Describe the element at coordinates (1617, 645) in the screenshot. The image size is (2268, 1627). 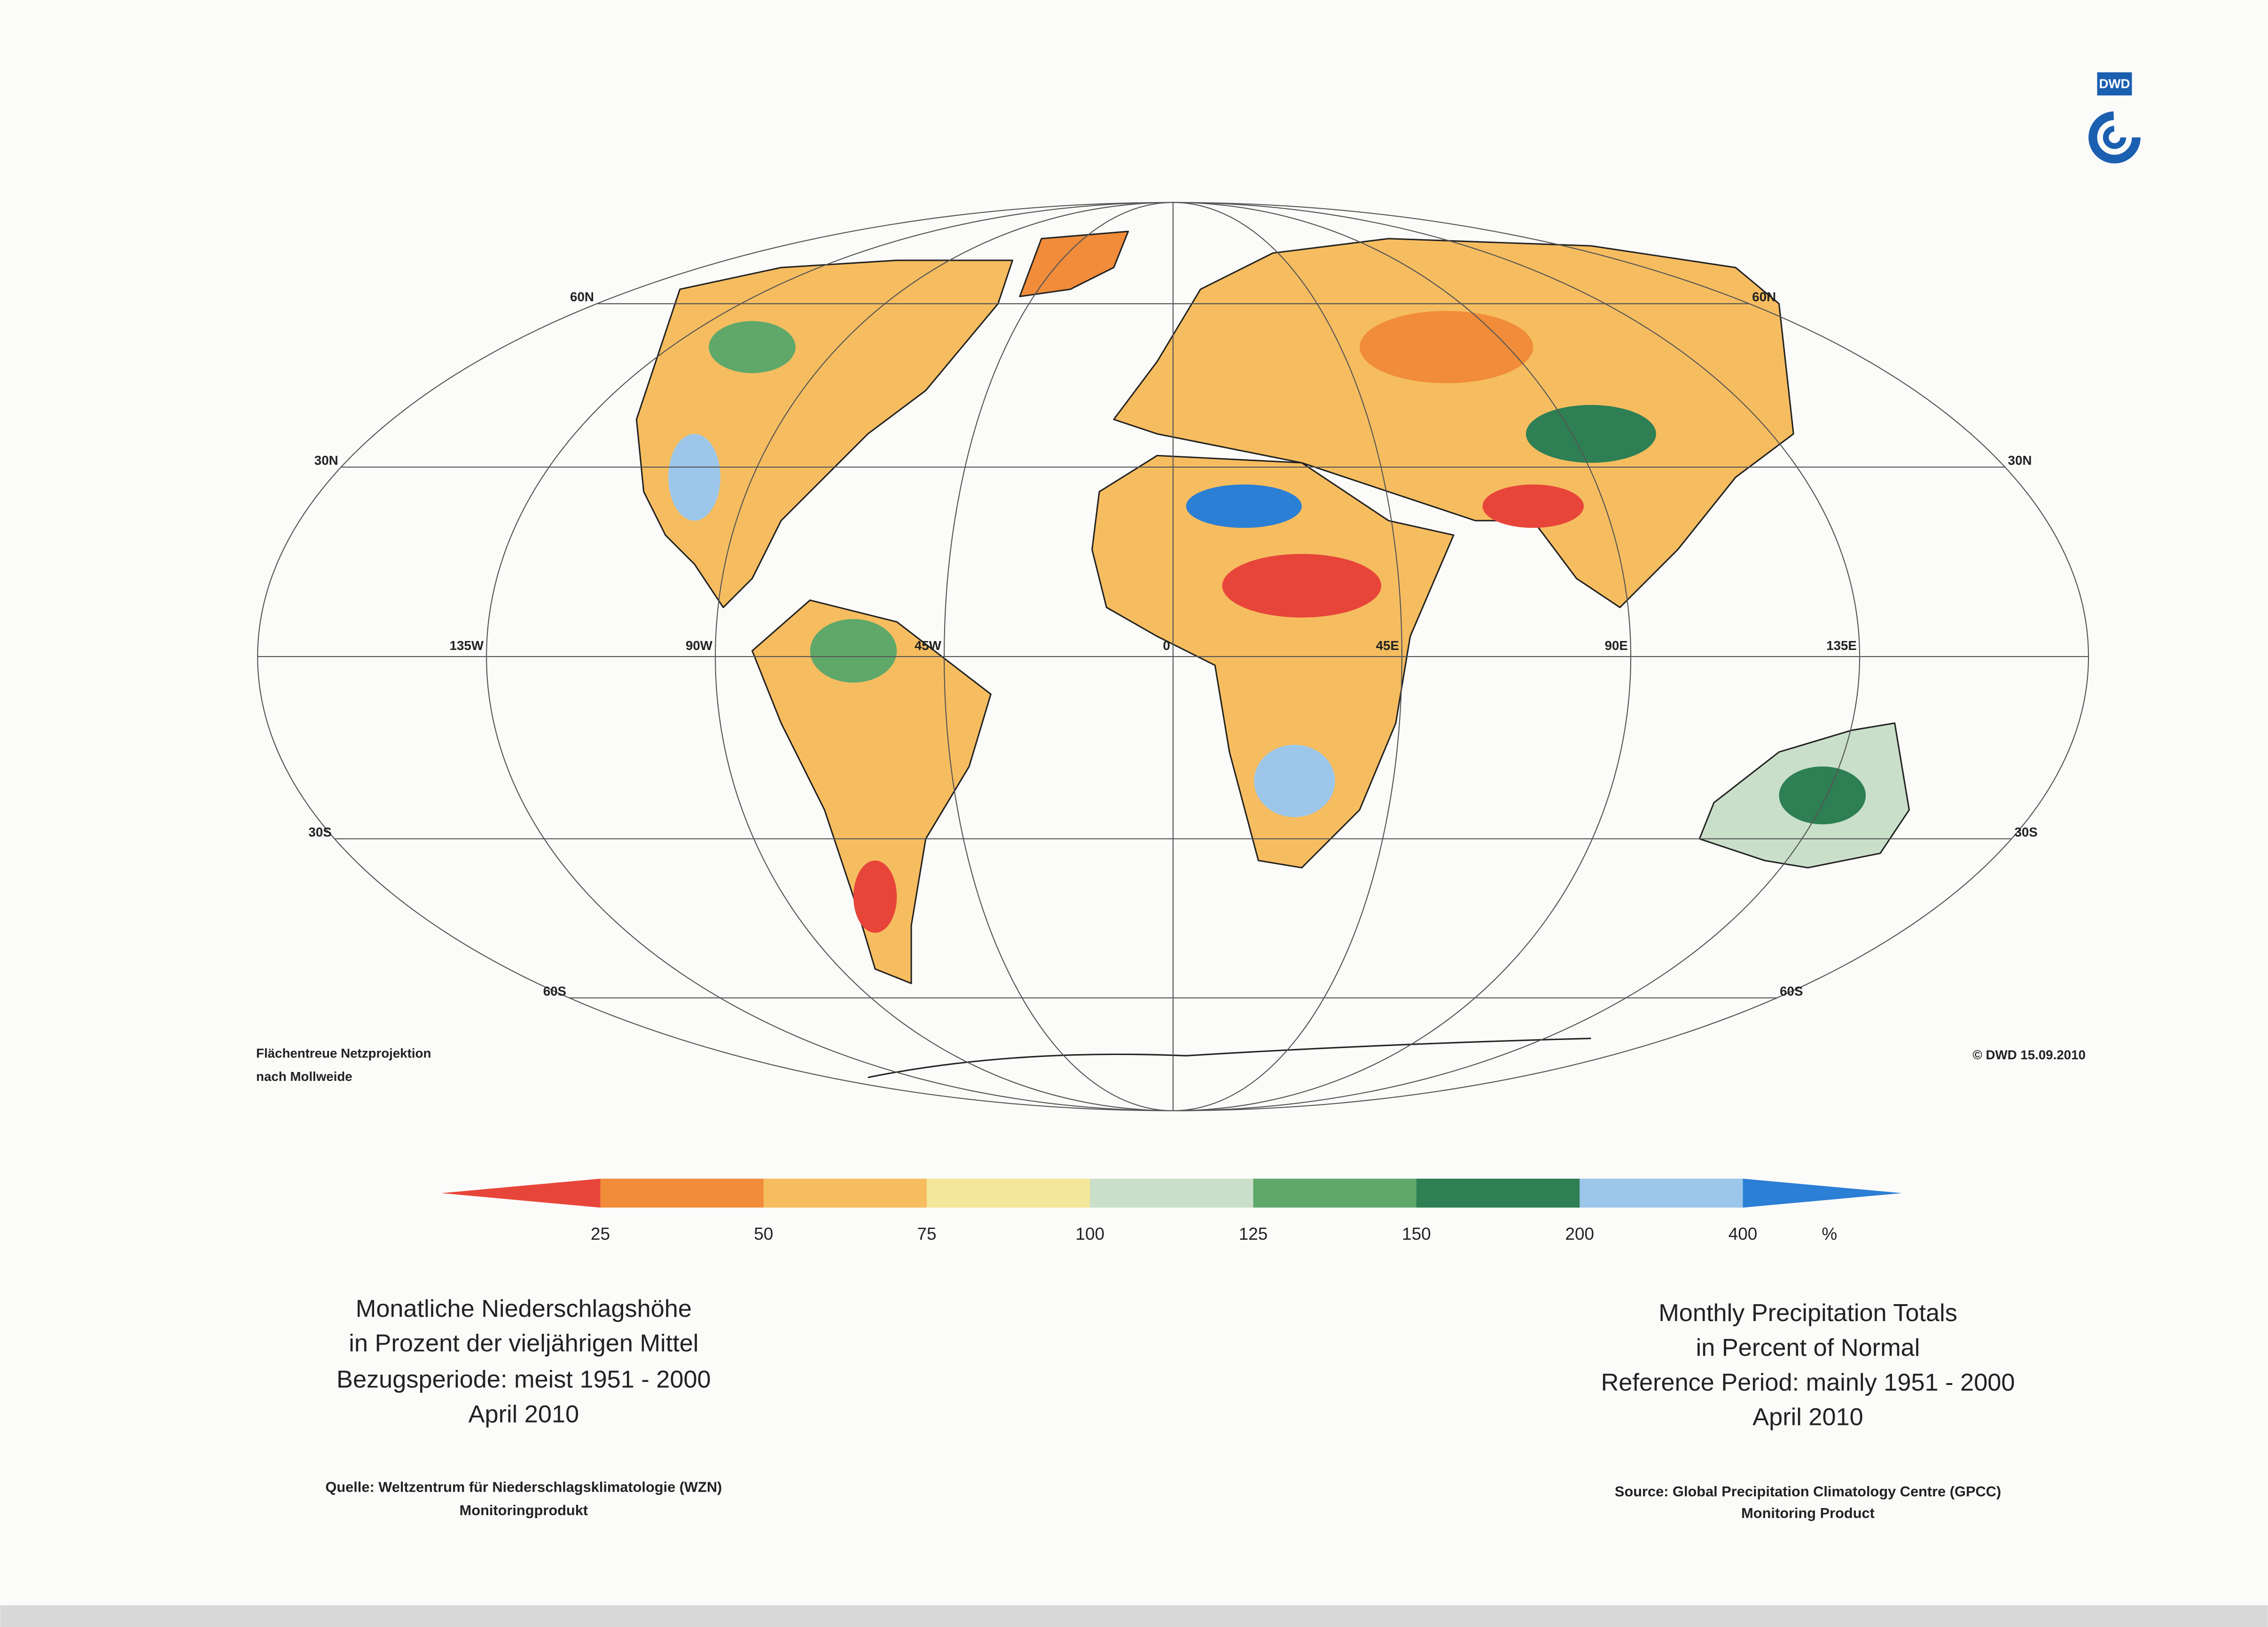
I see `meridian-label: 90E` at that location.